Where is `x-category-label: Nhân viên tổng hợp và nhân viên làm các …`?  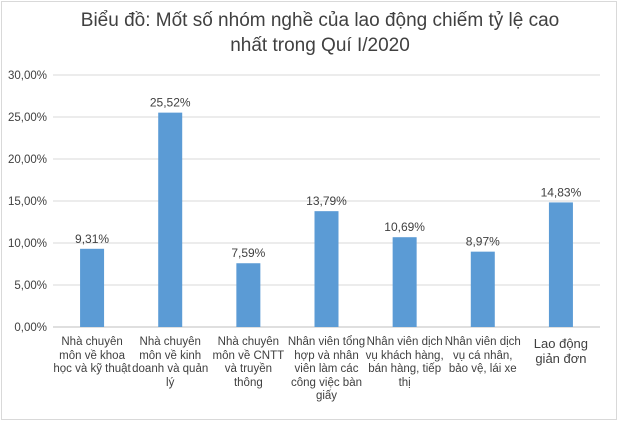 x-category-label: Nhân viên tổng hợp và nhân viên làm các … is located at coordinates (326, 369).